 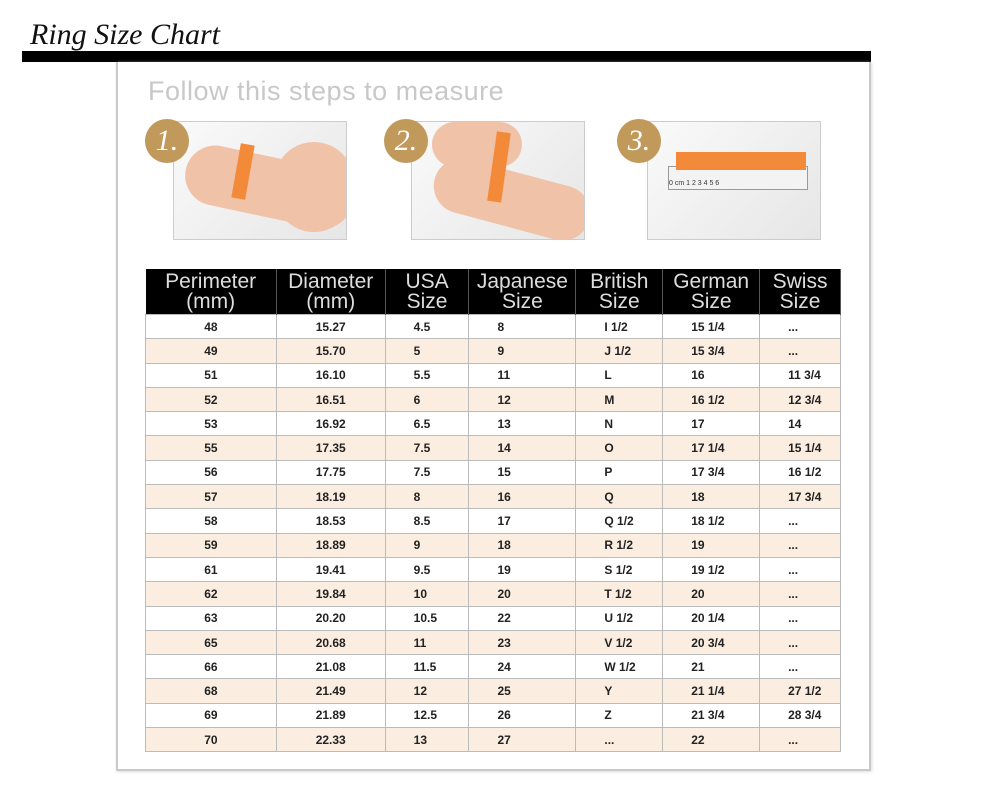 I want to click on column-header: USA Size, so click(x=427, y=292).